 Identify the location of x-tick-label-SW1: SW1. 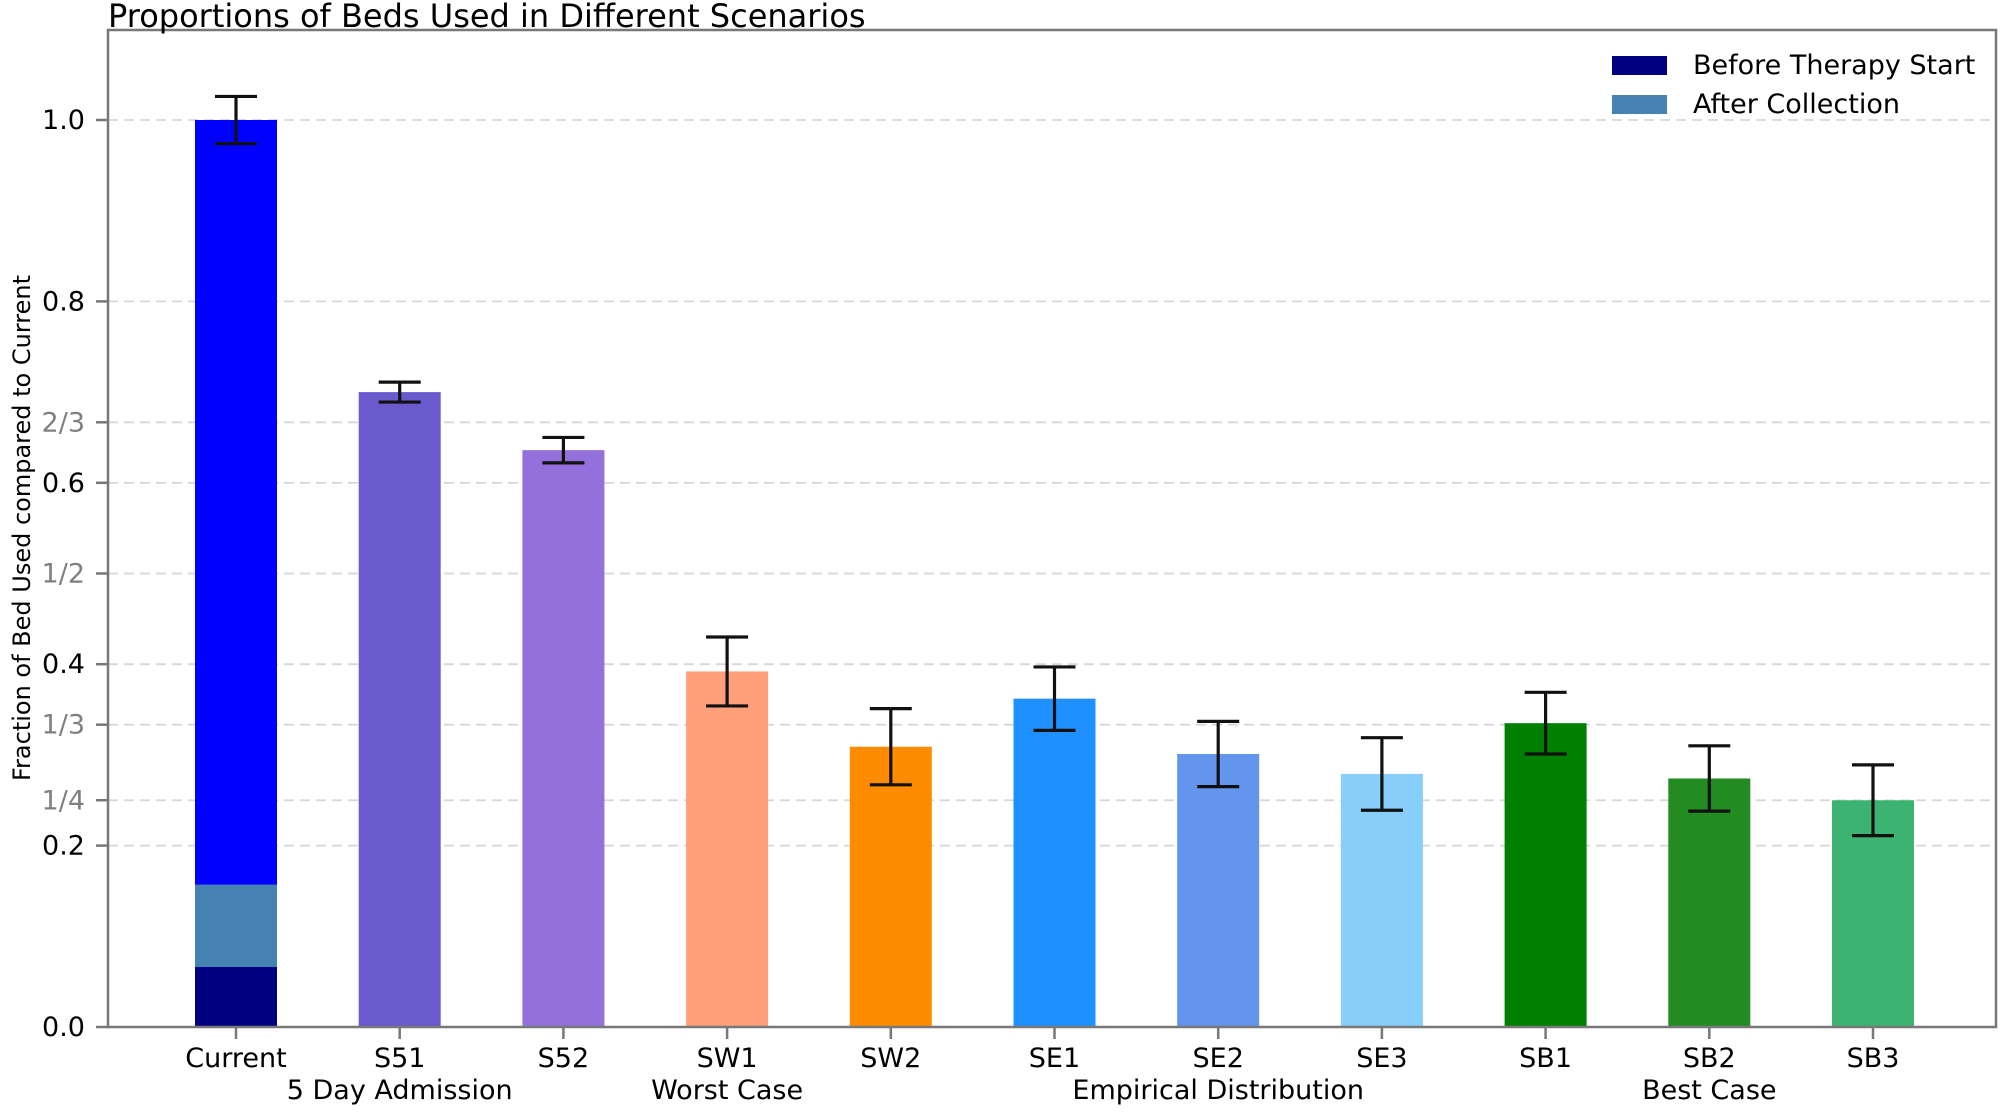
(727, 1058).